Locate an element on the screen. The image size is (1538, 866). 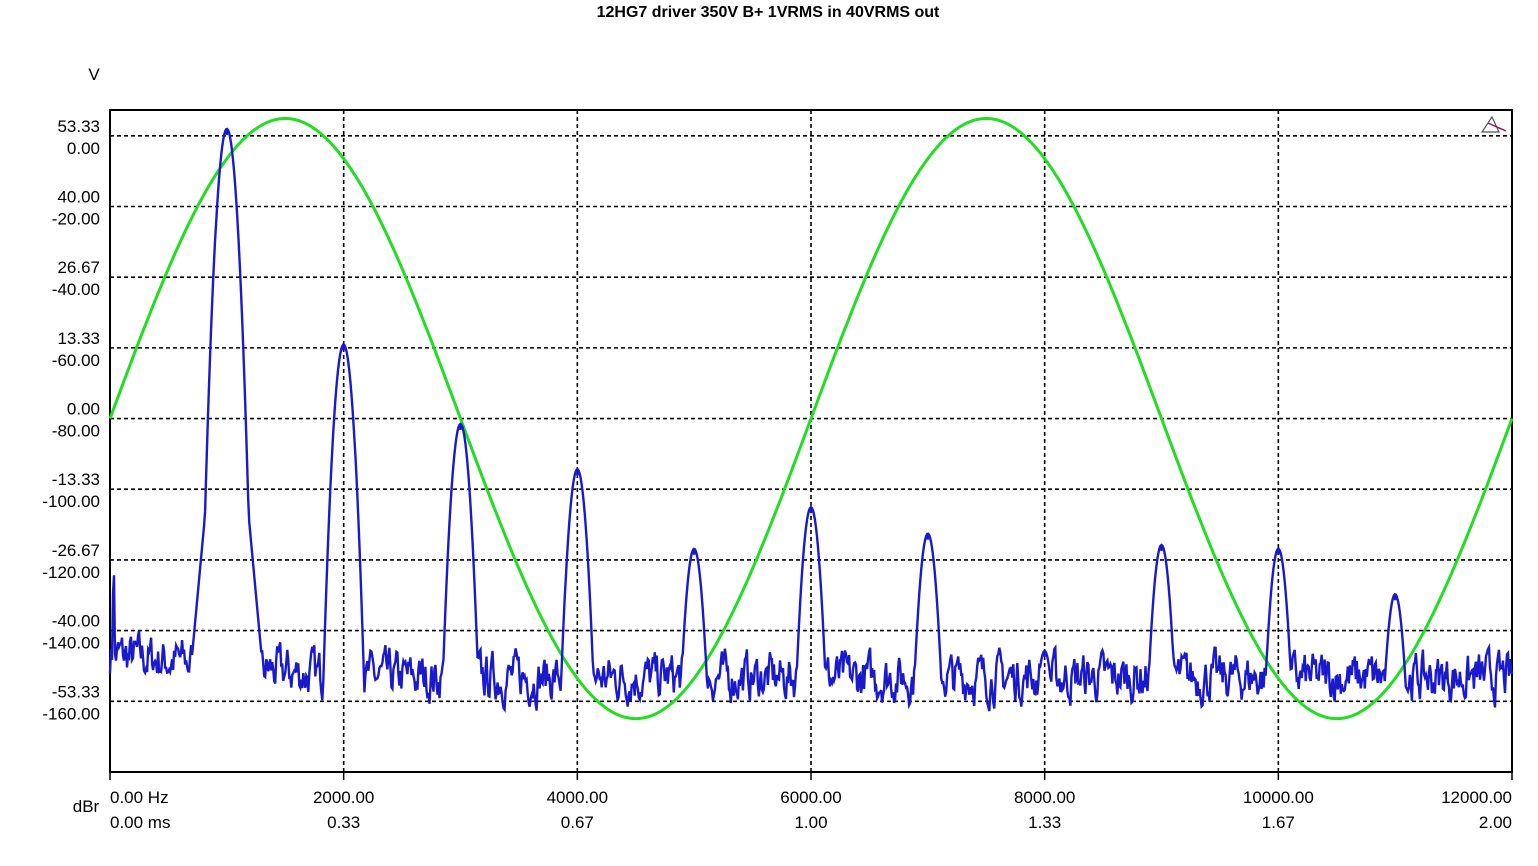
voltage-tick-label: 53.33 is located at coordinates (78, 126).